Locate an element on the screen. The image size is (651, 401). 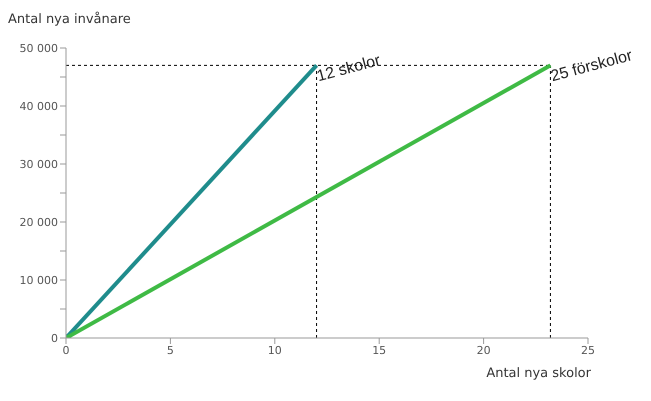
y-tick-label: 40 000 is located at coordinates (39, 106).